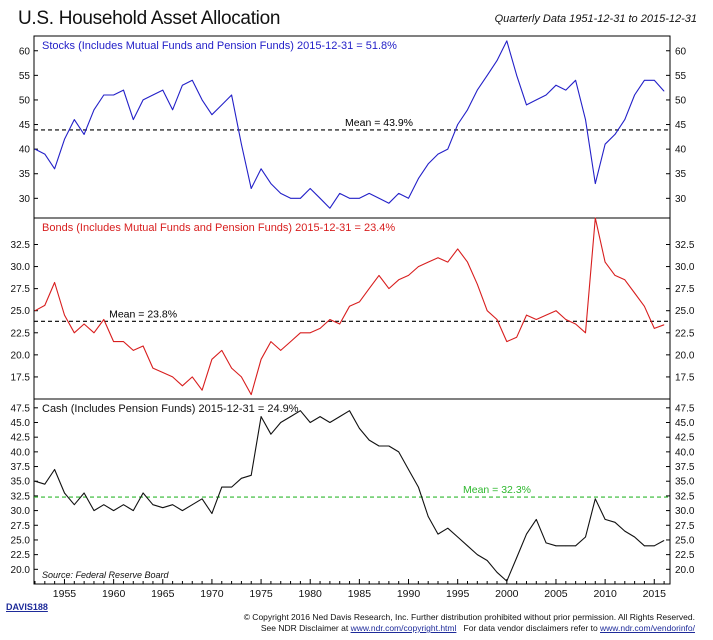 This screenshot has width=713, height=640. I want to click on xtick-label: 1995, so click(458, 594).